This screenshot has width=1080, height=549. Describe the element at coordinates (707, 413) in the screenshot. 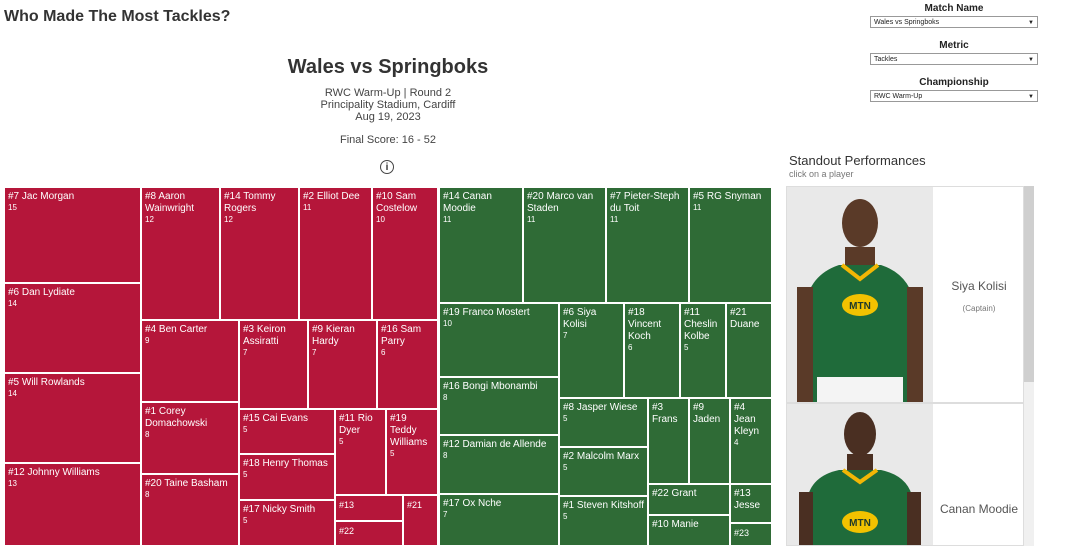

I see `player-name: #9 Jaden` at that location.